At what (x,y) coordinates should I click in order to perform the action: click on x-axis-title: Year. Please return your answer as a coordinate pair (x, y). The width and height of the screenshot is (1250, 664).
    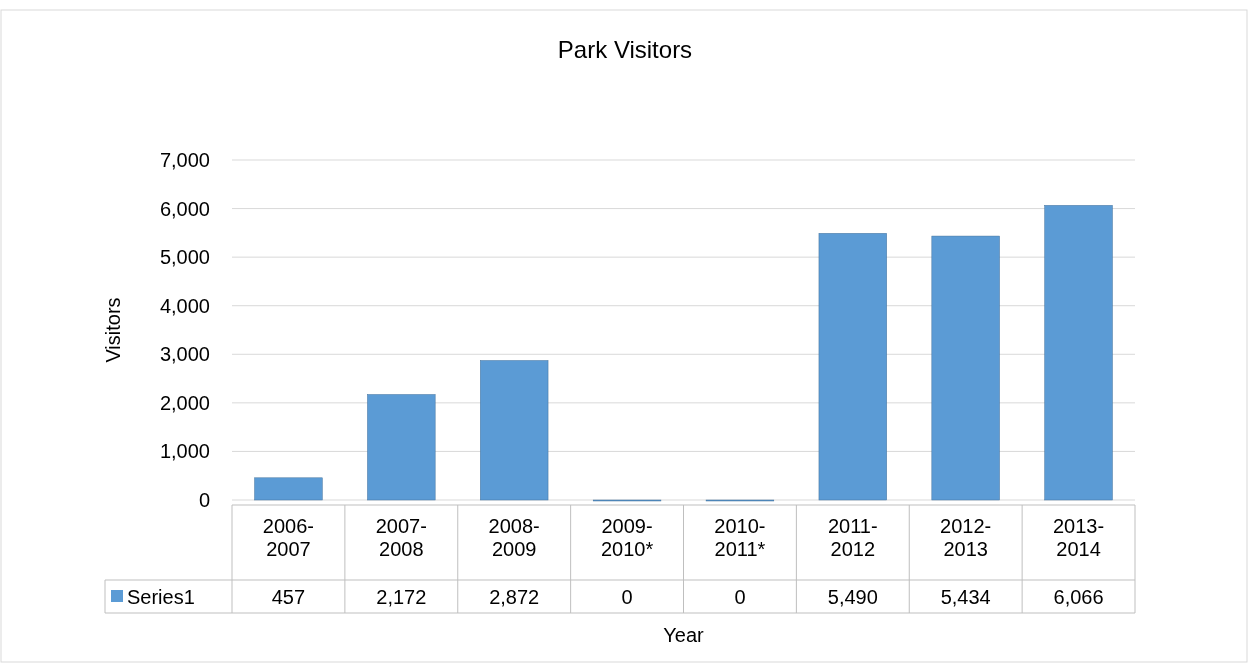
    Looking at the image, I should click on (684, 635).